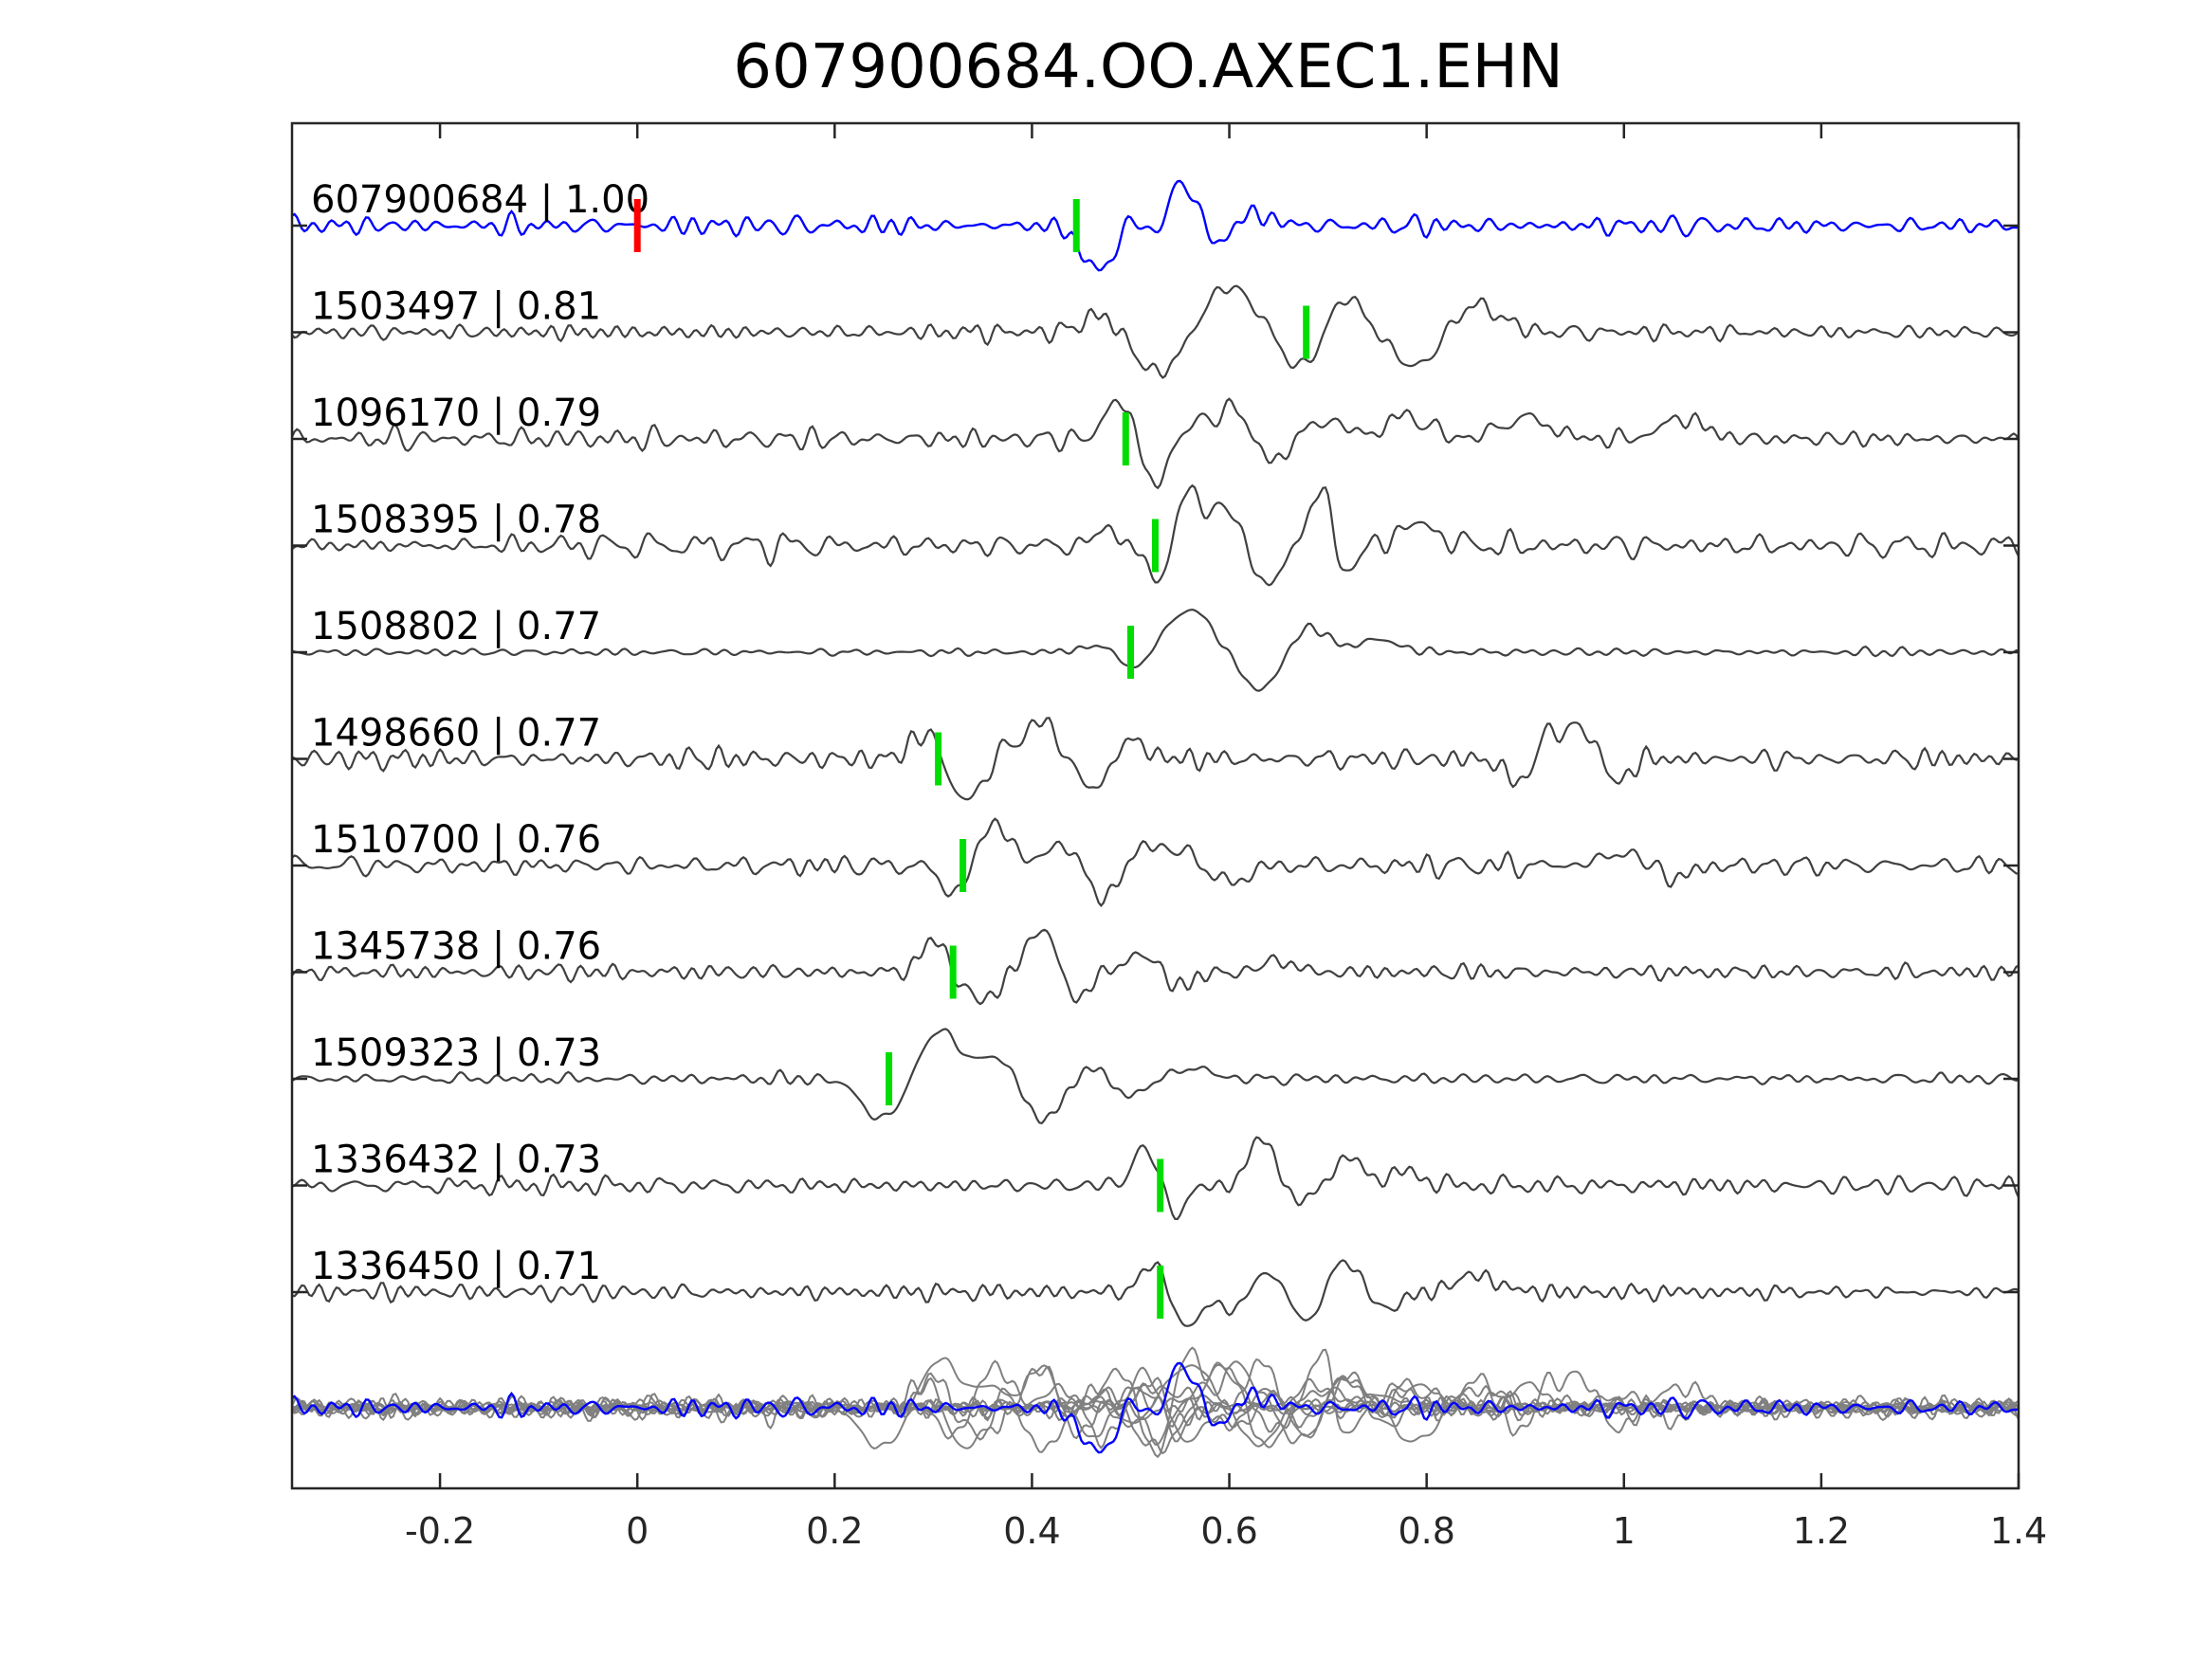 The width and height of the screenshot is (2212, 1659). I want to click on x-tick-label: 1, so click(1624, 1531).